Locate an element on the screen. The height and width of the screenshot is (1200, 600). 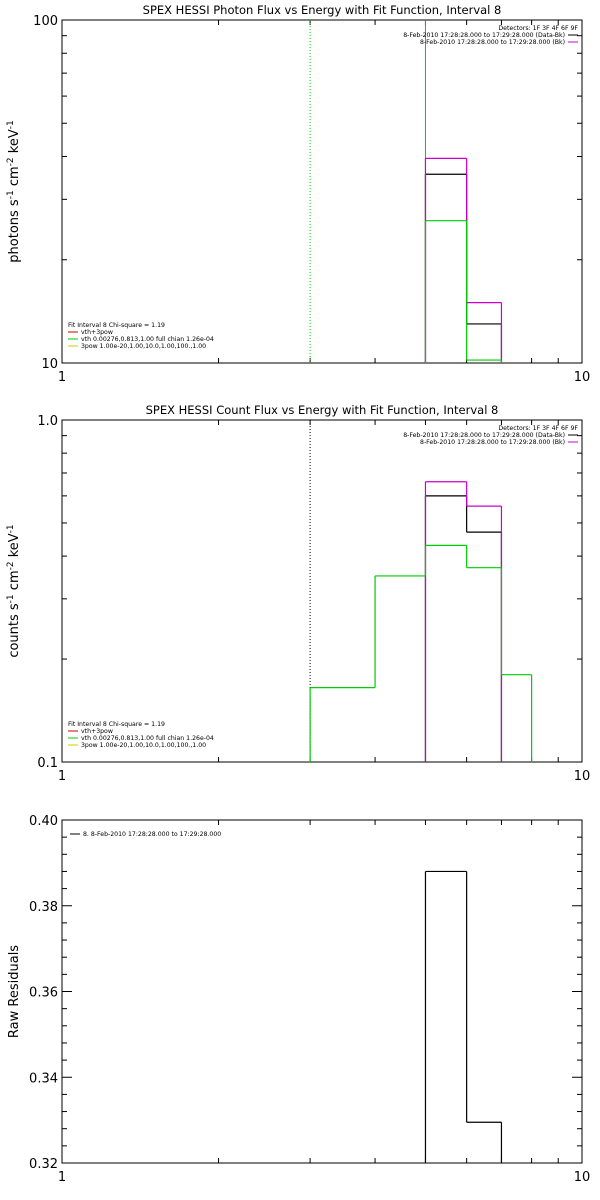
y-tick-label: 0.32 is located at coordinates (43, 1164).